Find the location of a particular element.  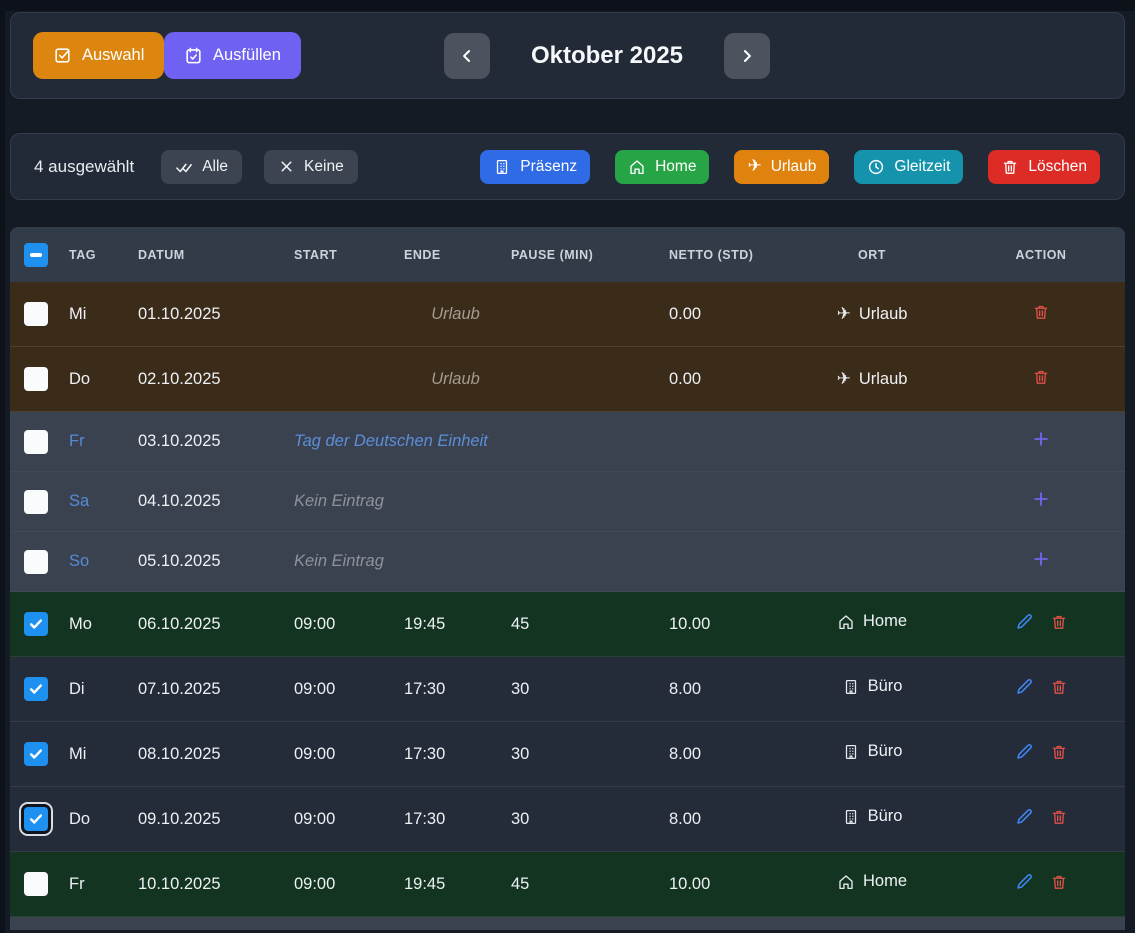

day-cell: Di is located at coordinates (101, 689).